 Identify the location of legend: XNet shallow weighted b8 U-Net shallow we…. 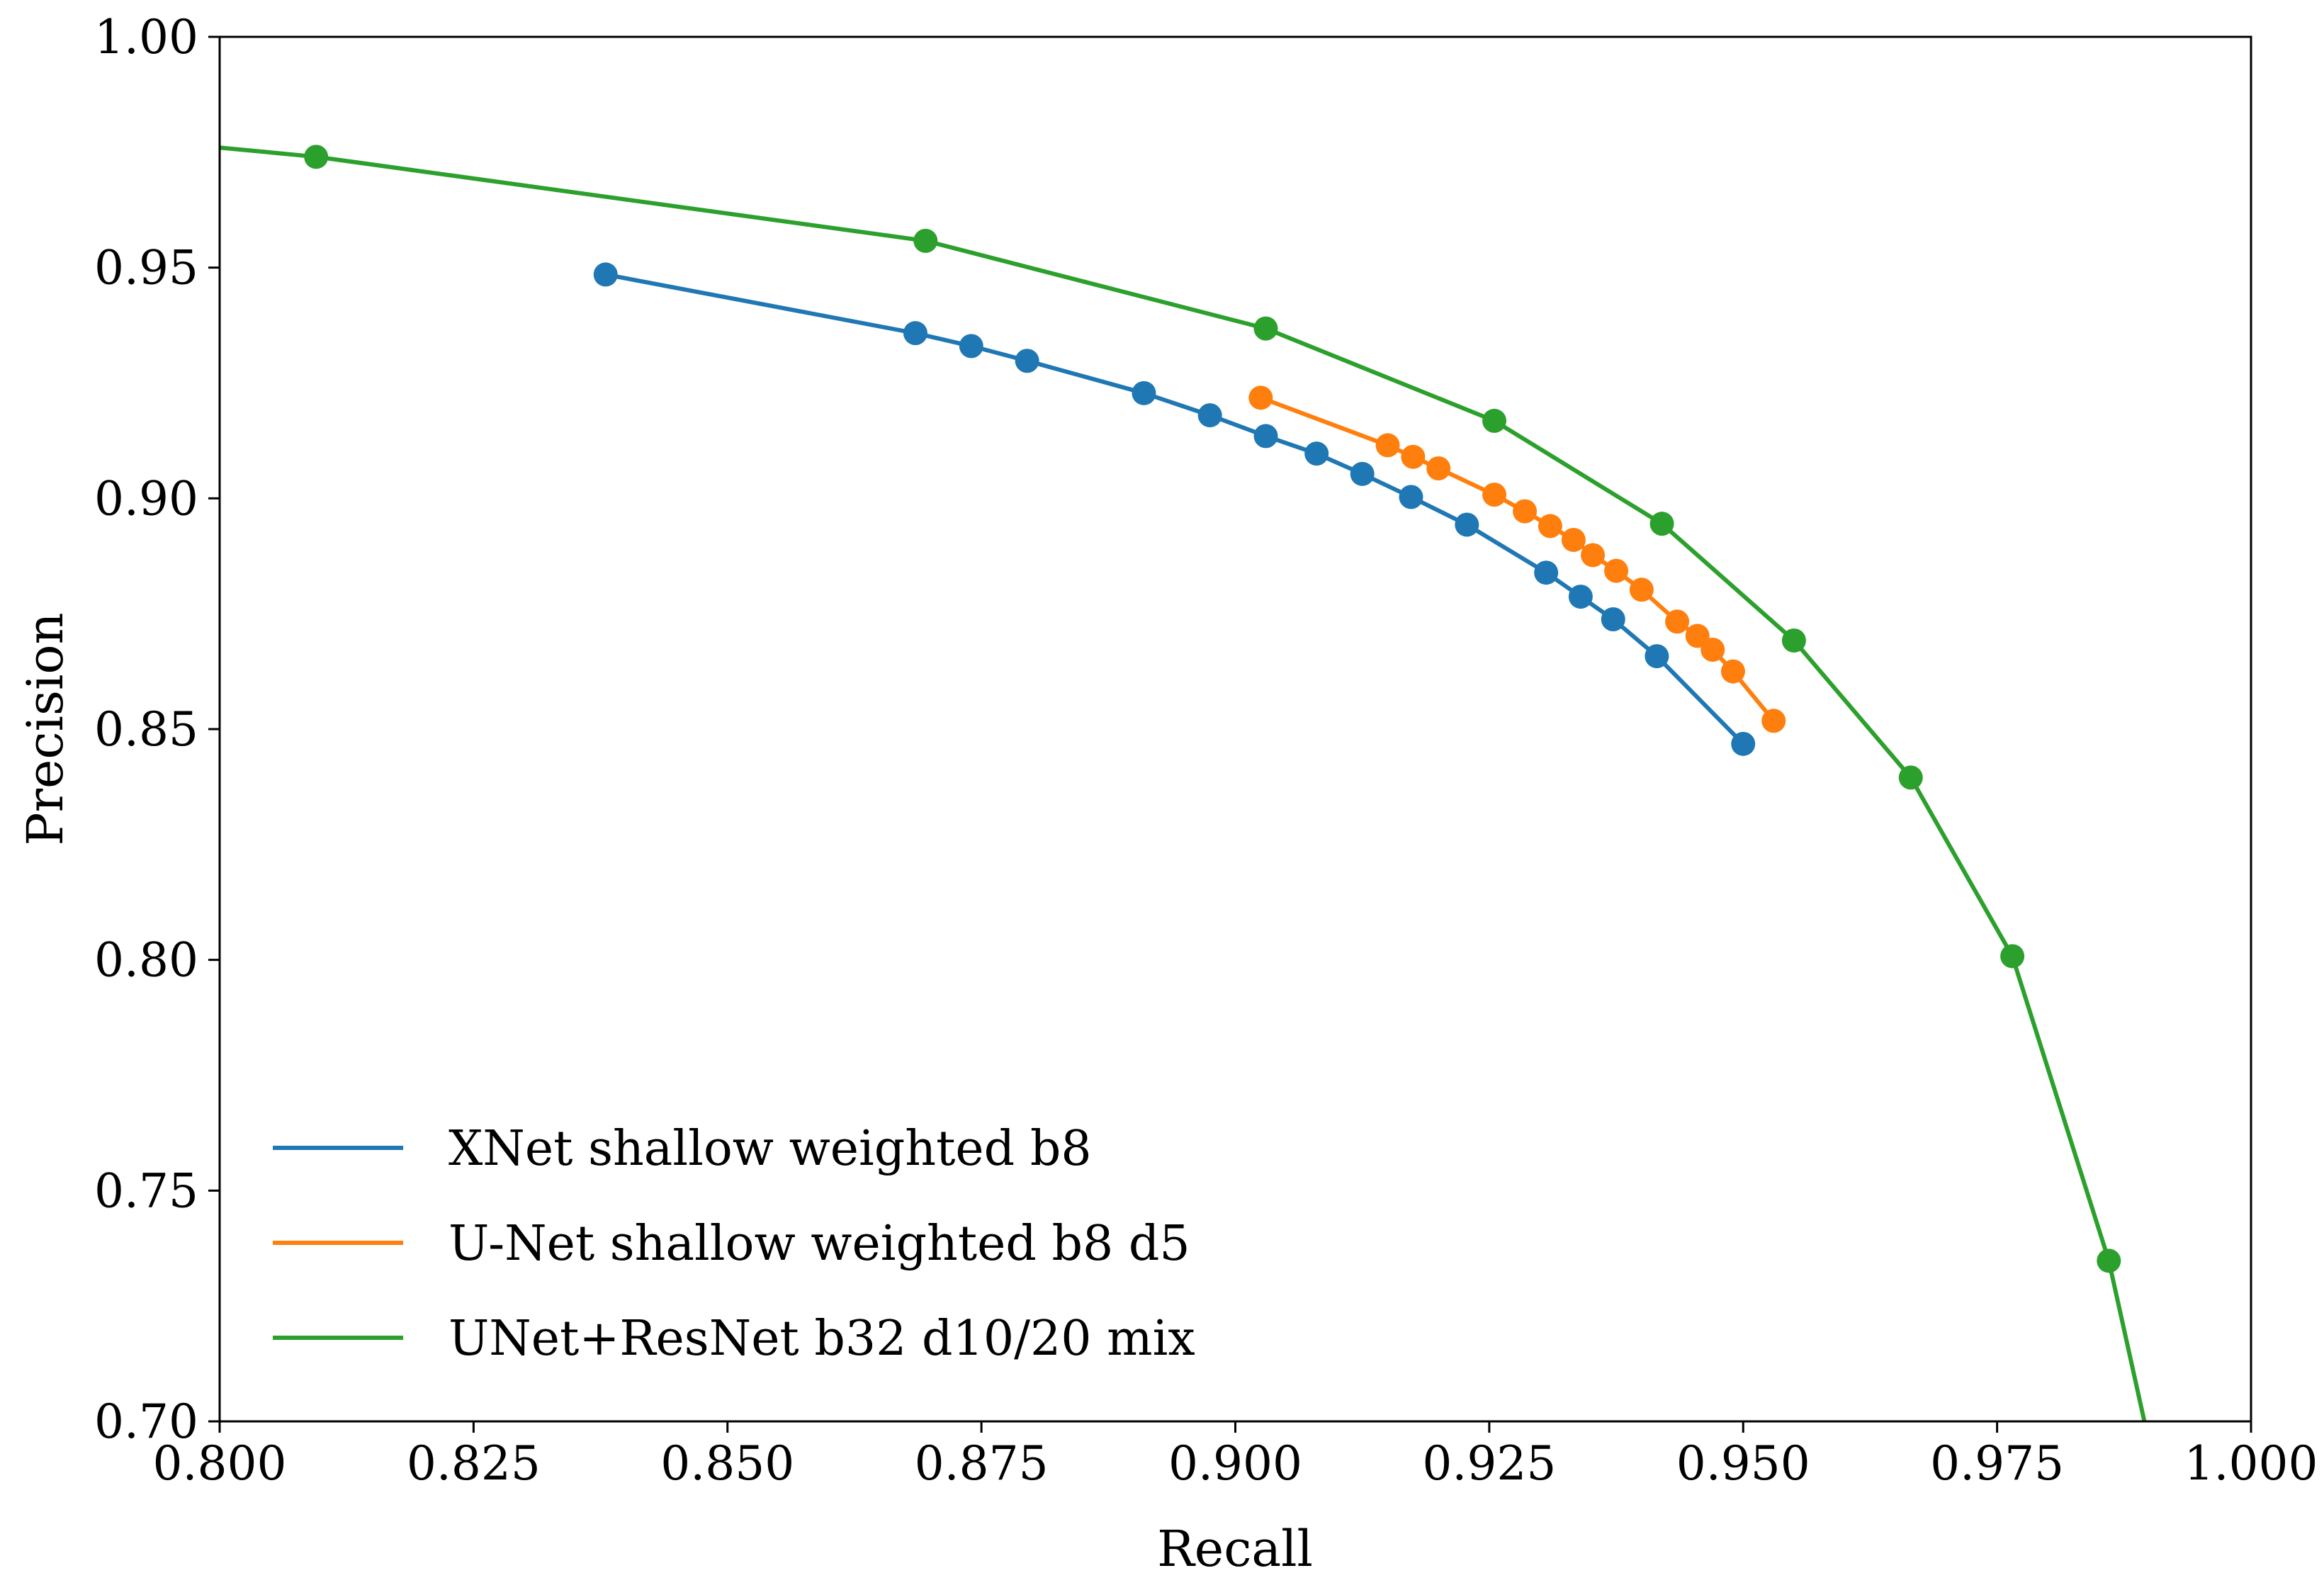
(734, 1244).